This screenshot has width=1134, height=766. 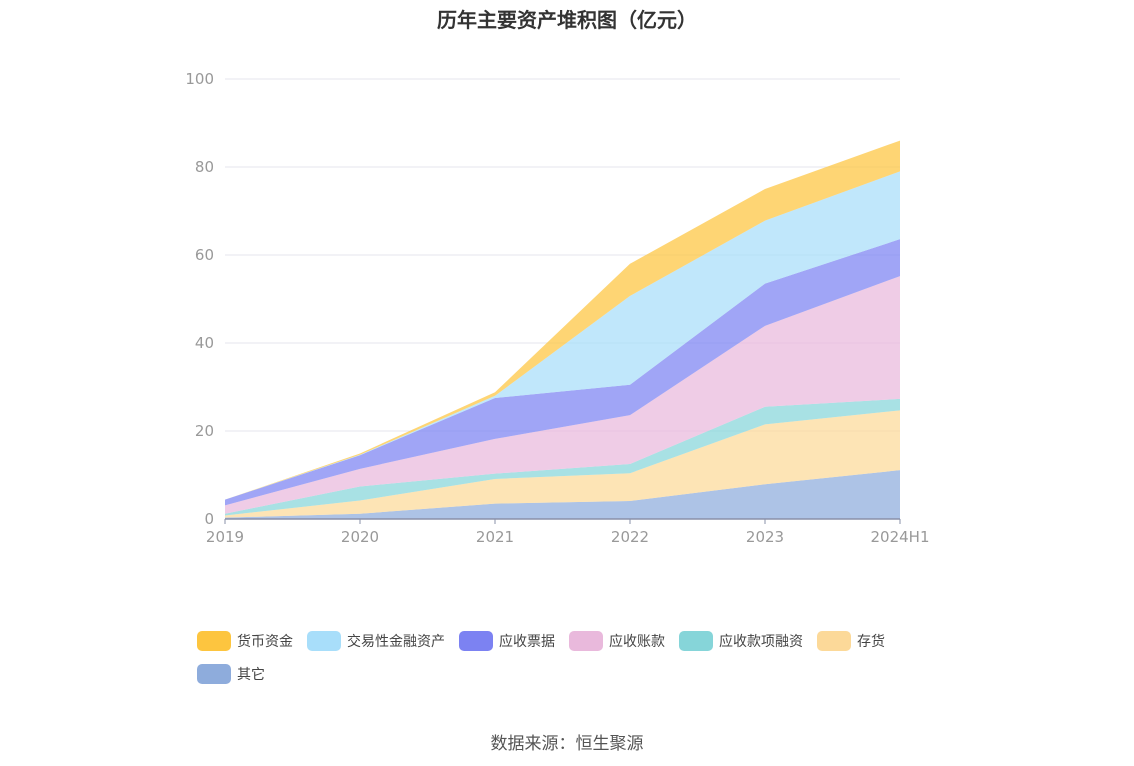 I want to click on legend-label: 其它, so click(x=251, y=675).